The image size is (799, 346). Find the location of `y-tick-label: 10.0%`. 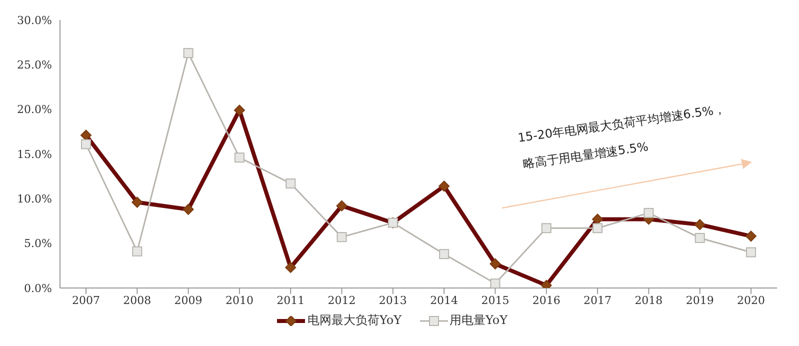

y-tick-label: 10.0% is located at coordinates (34, 199).